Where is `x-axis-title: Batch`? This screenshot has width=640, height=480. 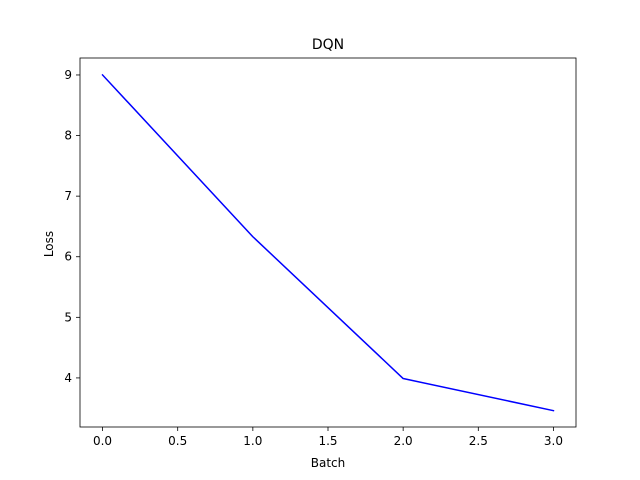
x-axis-title: Batch is located at coordinates (328, 463).